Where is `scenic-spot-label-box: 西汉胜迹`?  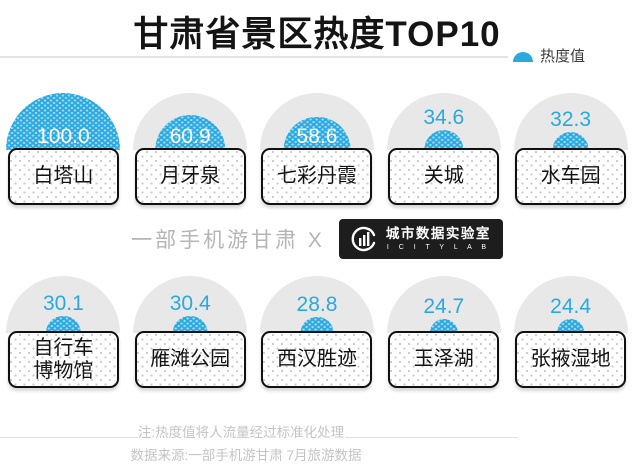 scenic-spot-label-box: 西汉胜迹 is located at coordinates (317, 359).